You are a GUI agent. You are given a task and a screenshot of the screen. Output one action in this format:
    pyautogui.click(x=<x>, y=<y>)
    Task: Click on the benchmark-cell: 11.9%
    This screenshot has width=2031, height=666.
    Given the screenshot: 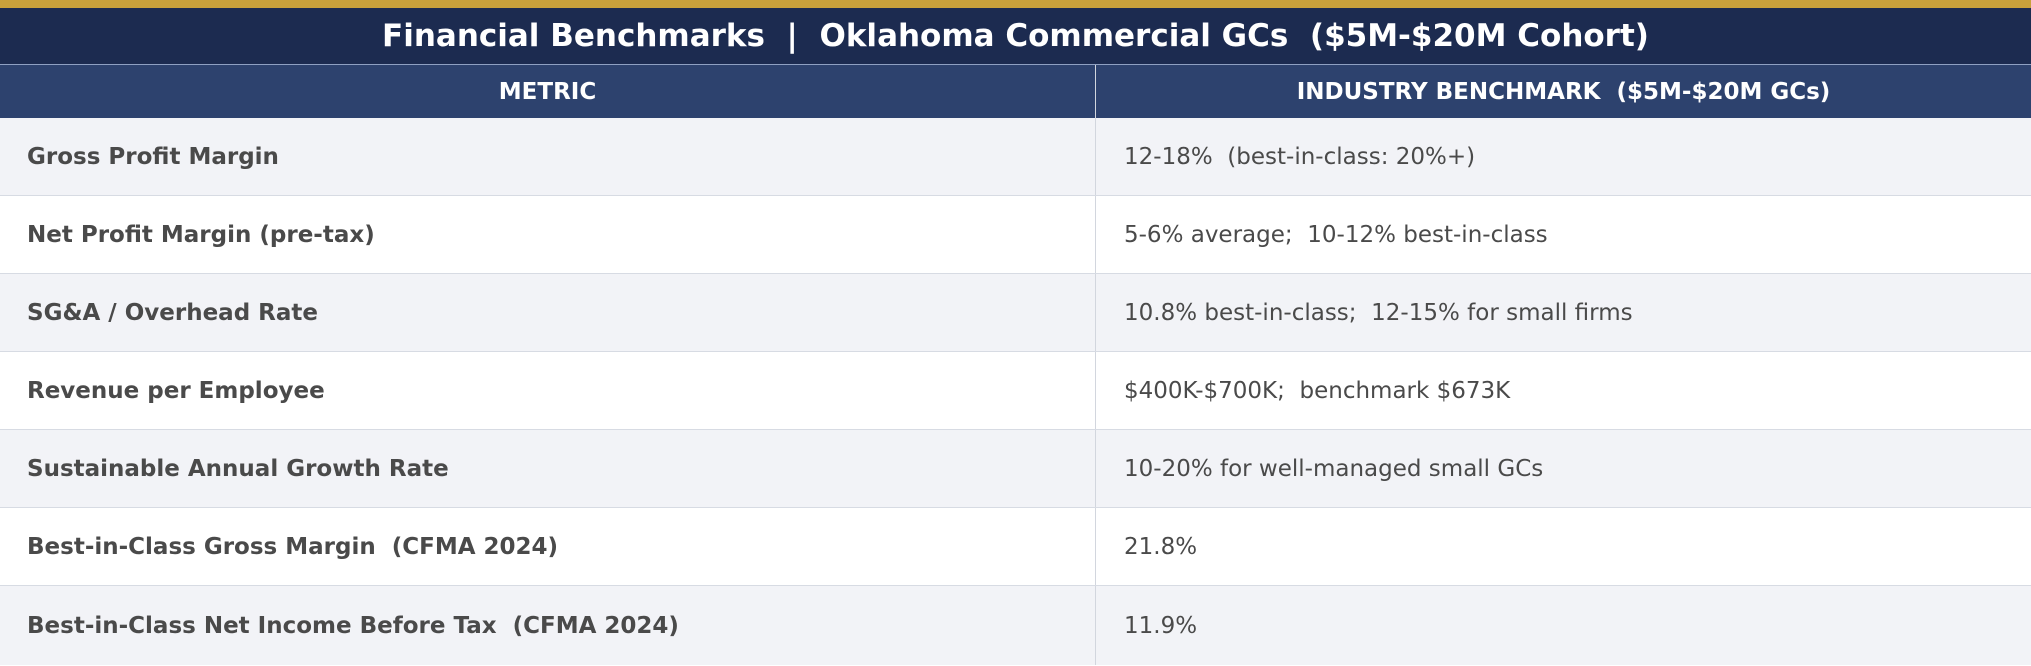 What is the action you would take?
    pyautogui.click(x=1161, y=625)
    